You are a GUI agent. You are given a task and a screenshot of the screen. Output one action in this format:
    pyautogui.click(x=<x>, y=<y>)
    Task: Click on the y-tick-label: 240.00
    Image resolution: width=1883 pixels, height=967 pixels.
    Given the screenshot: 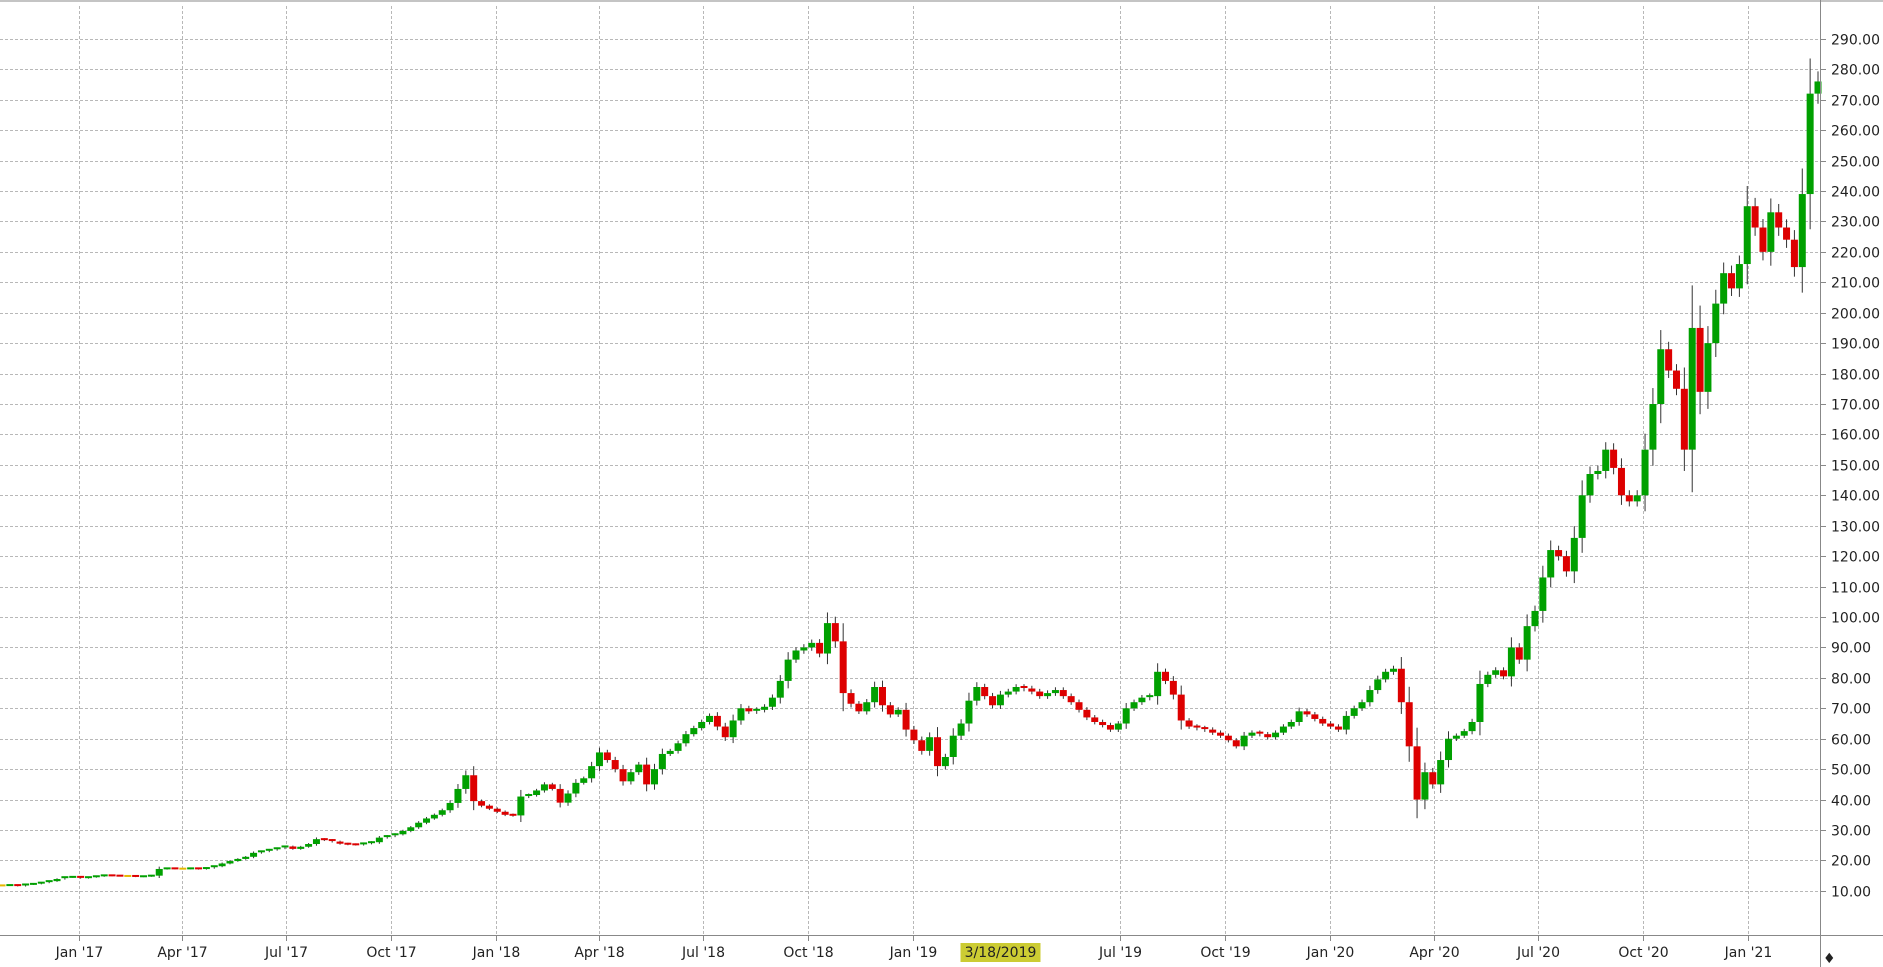 What is the action you would take?
    pyautogui.click(x=1855, y=193)
    